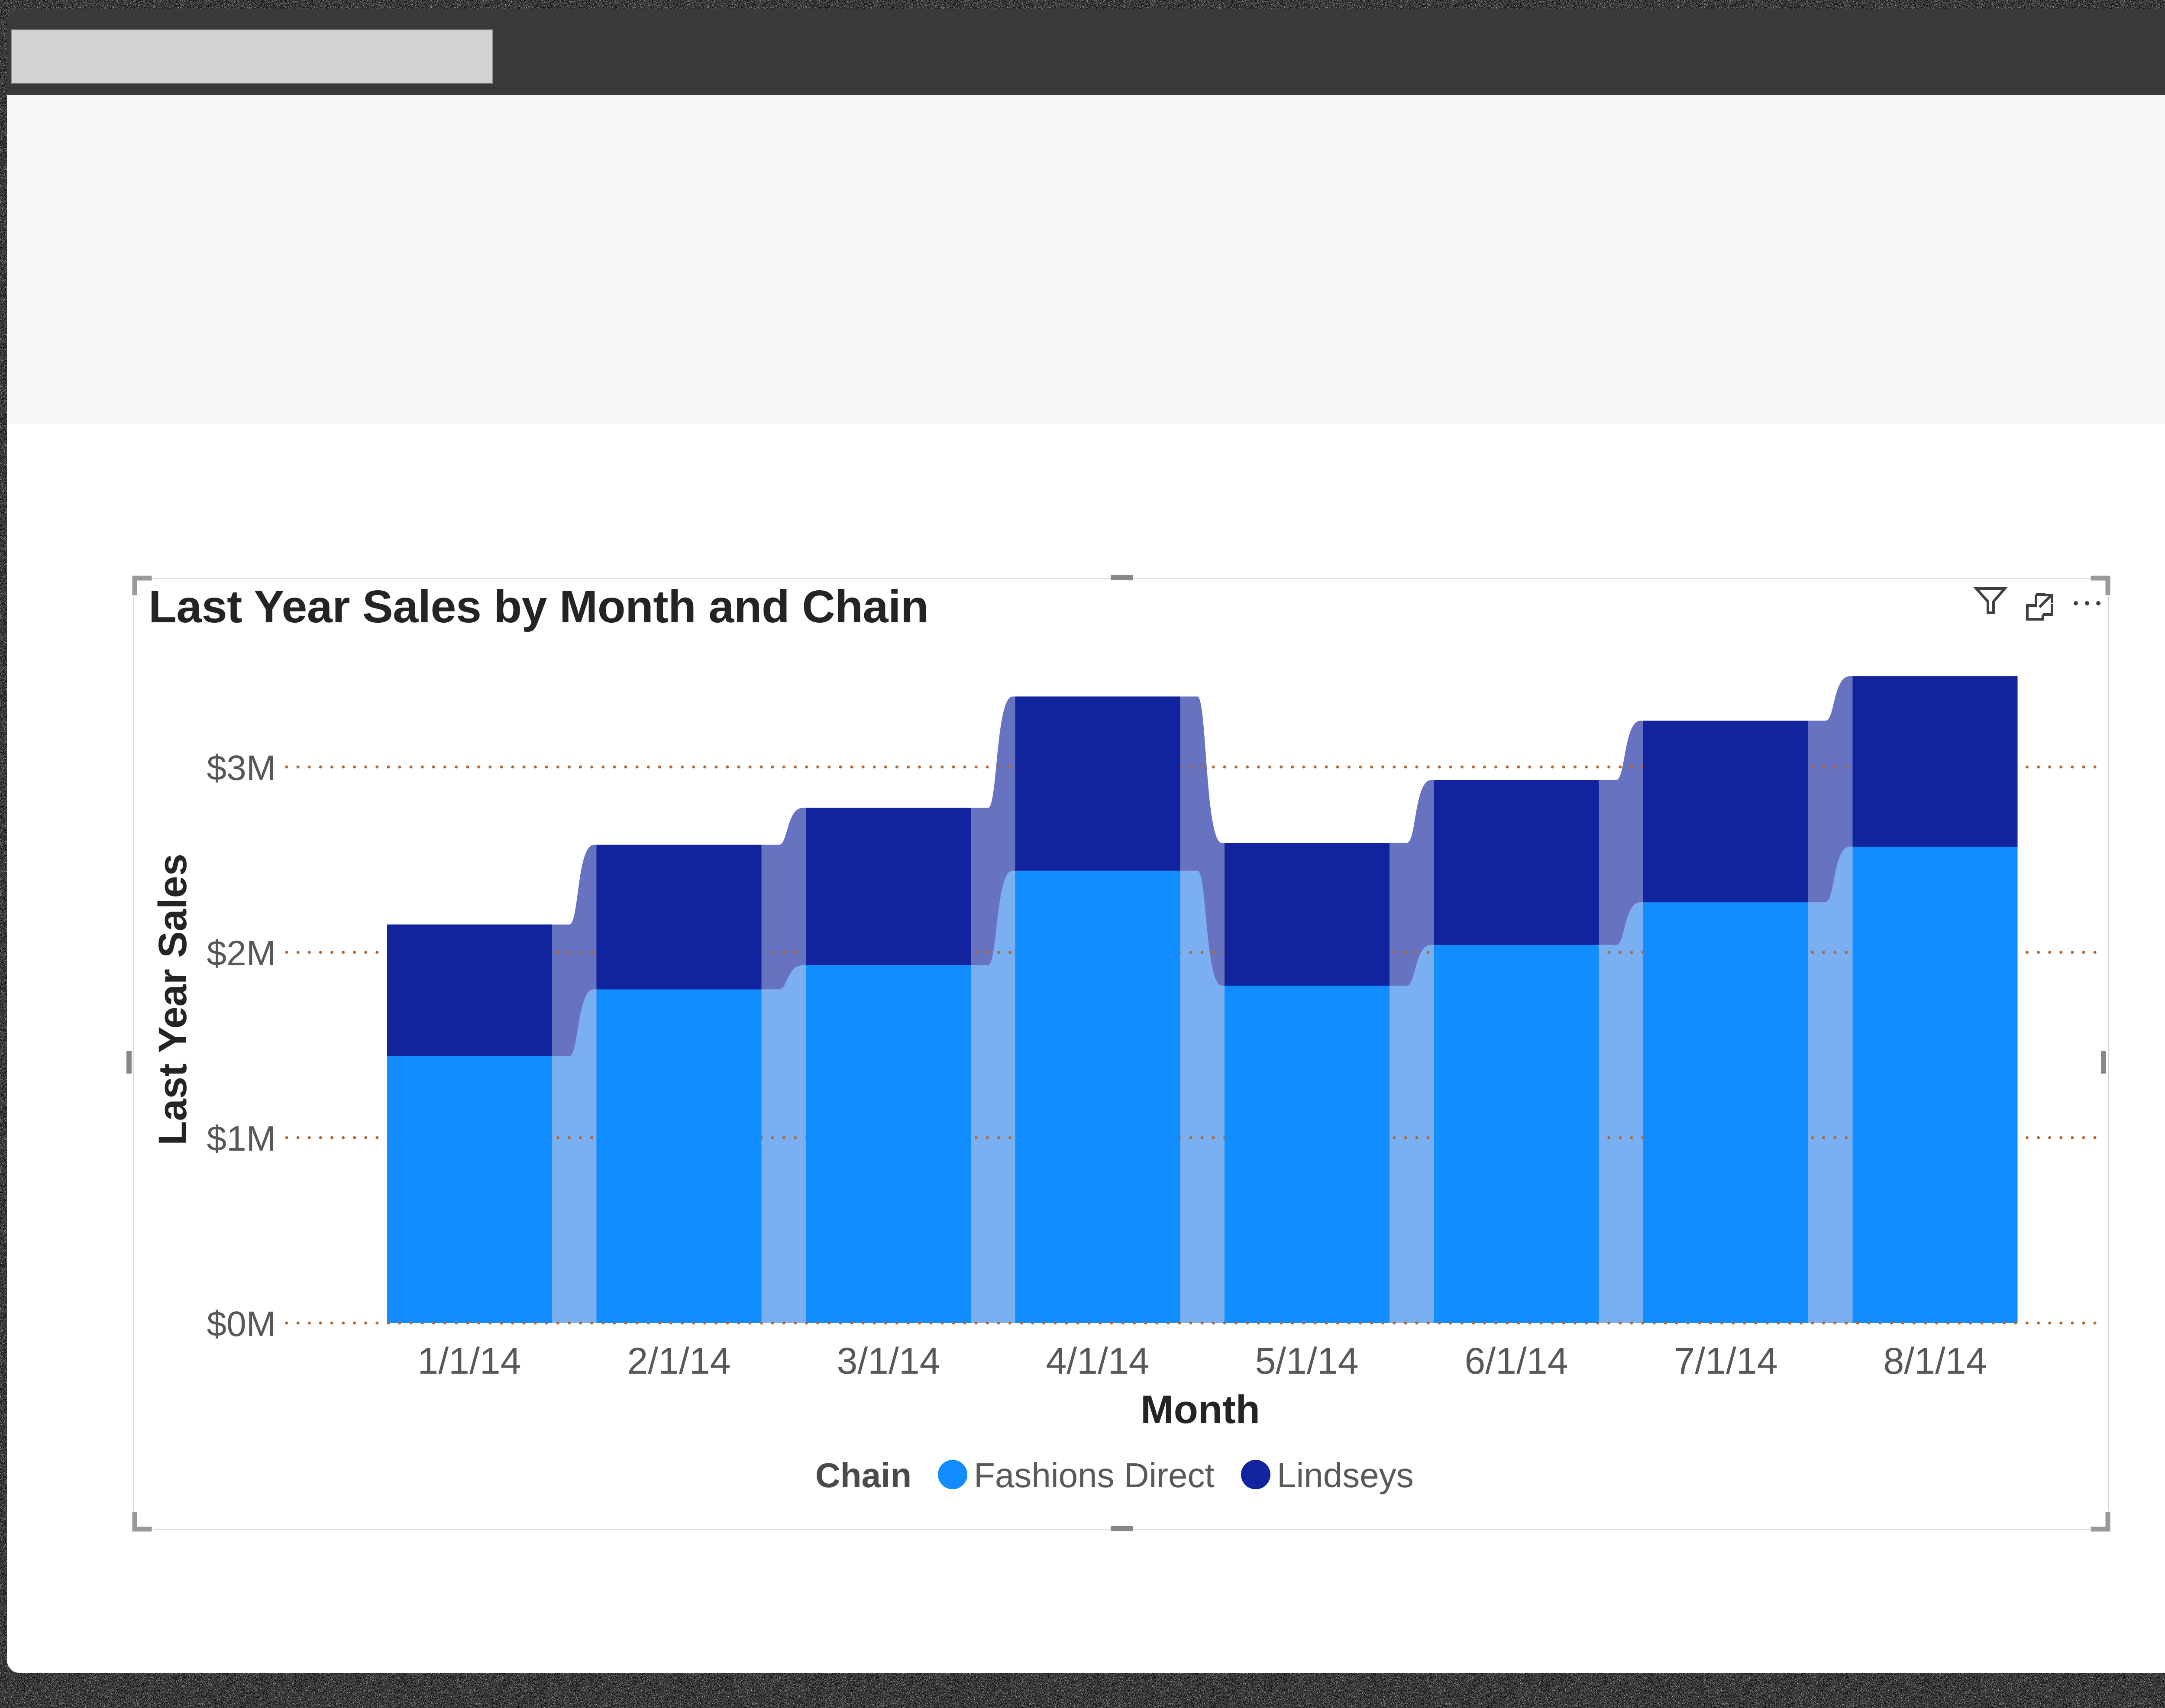 The height and width of the screenshot is (1708, 2165). What do you see at coordinates (863, 1475) in the screenshot?
I see `svg-text: Chain` at bounding box center [863, 1475].